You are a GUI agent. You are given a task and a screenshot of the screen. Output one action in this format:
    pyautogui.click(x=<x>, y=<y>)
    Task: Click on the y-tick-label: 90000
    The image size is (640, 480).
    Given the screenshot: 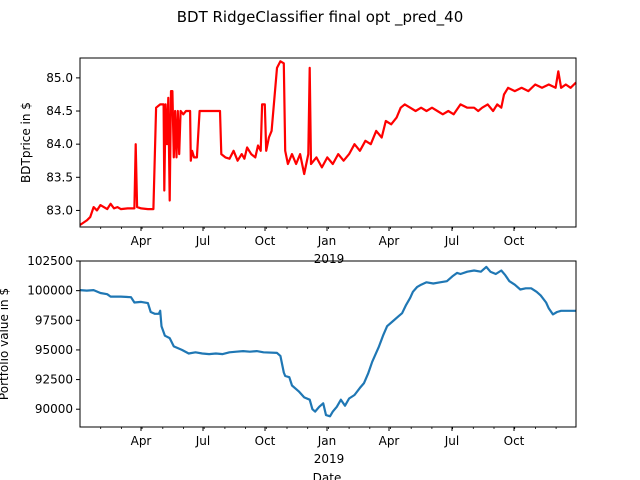 What is the action you would take?
    pyautogui.click(x=54, y=409)
    